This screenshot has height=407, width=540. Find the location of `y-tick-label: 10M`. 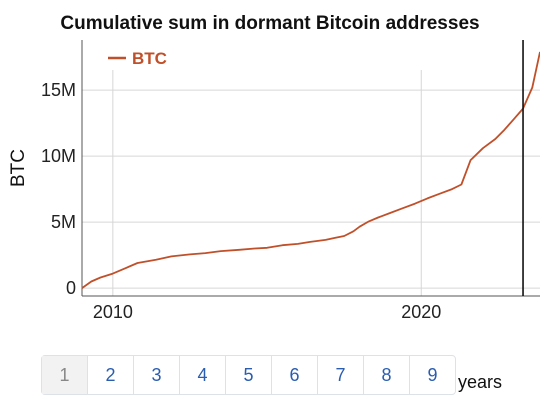

y-tick-label: 10M is located at coordinates (58, 156).